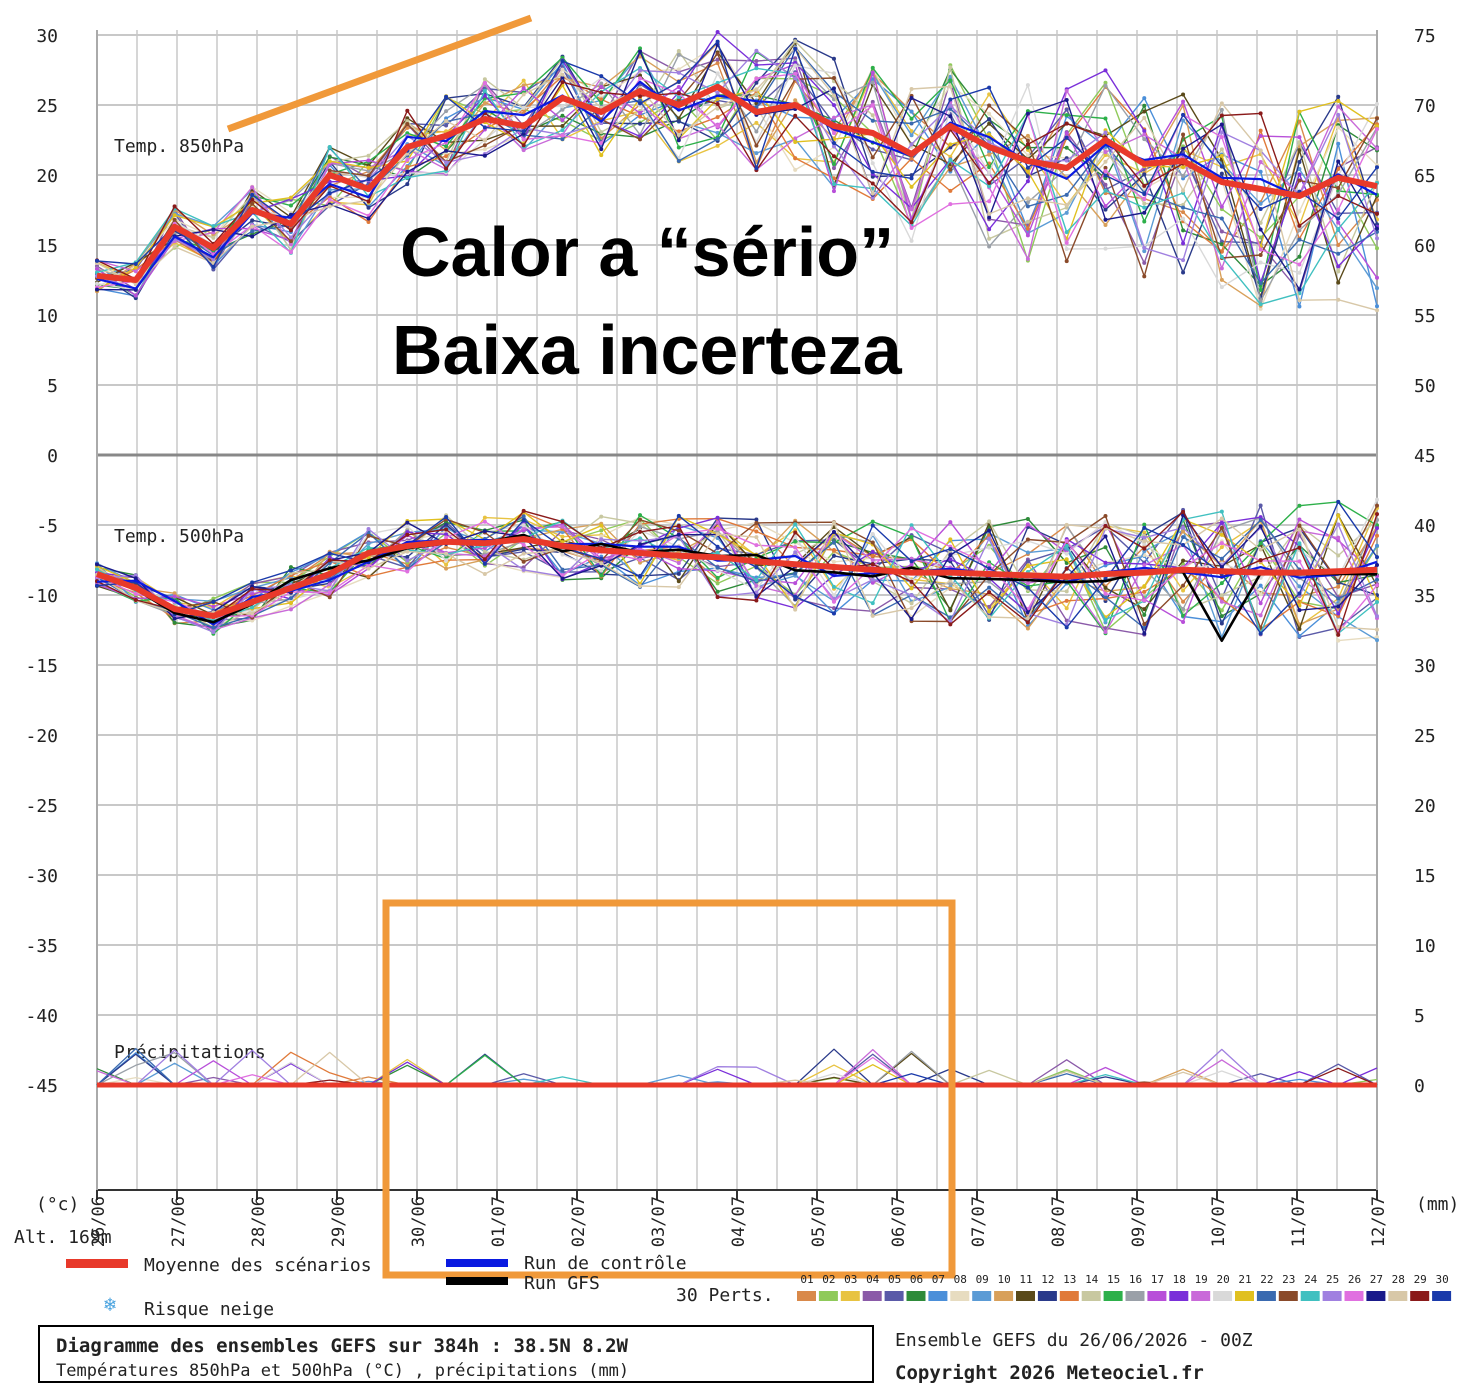 Image resolution: width=1478 pixels, height=1390 pixels. What do you see at coordinates (190, 1052) in the screenshot?
I see `panel-label: Précipitations` at bounding box center [190, 1052].